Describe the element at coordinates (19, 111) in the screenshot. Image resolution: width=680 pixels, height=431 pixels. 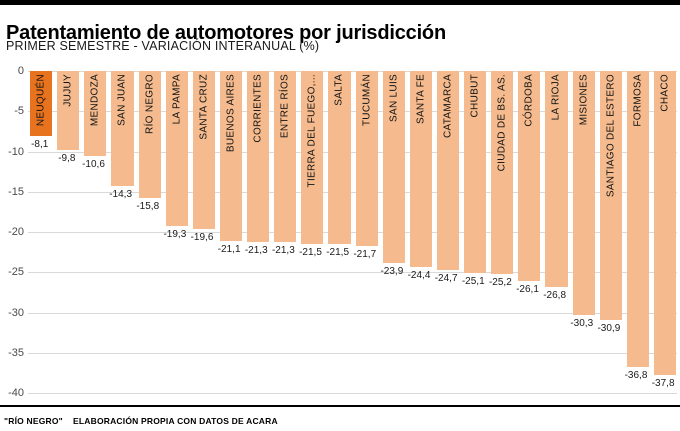
I see `y-axis-tick-label: -5` at that location.